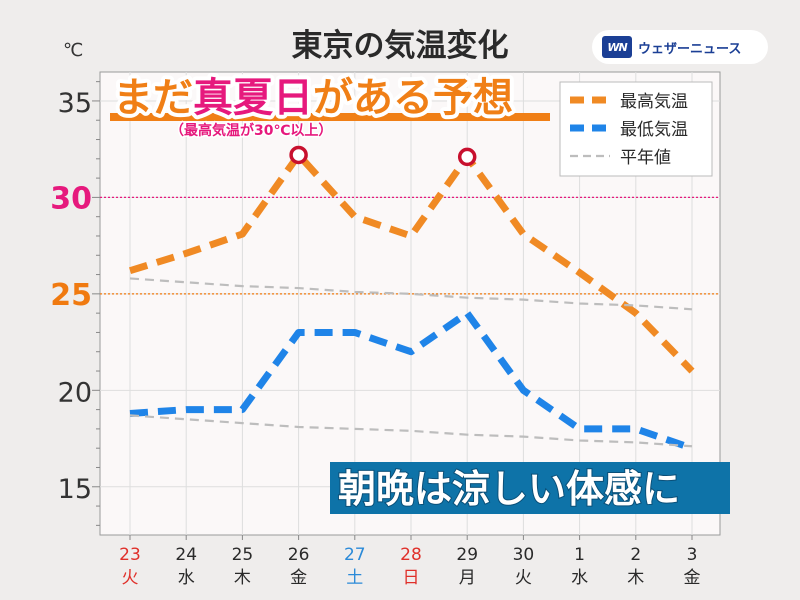  What do you see at coordinates (411, 555) in the screenshot?
I see `x-tick-label-date: 28` at bounding box center [411, 555].